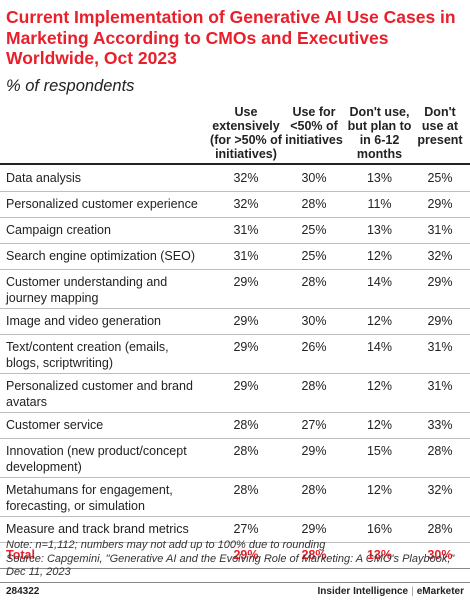 This screenshot has width=470, height=601. I want to click on brand-right: eMarketer, so click(440, 591).